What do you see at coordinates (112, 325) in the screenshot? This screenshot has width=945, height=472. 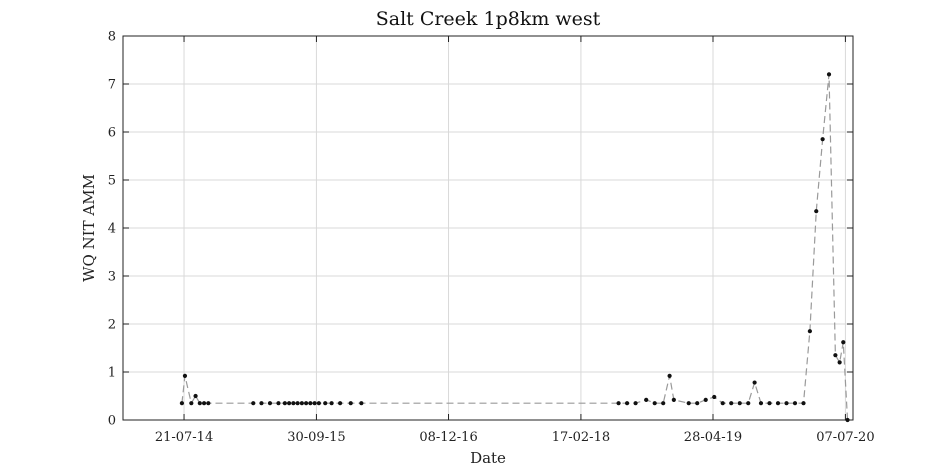 I see `y-tick-label: 2` at bounding box center [112, 325].